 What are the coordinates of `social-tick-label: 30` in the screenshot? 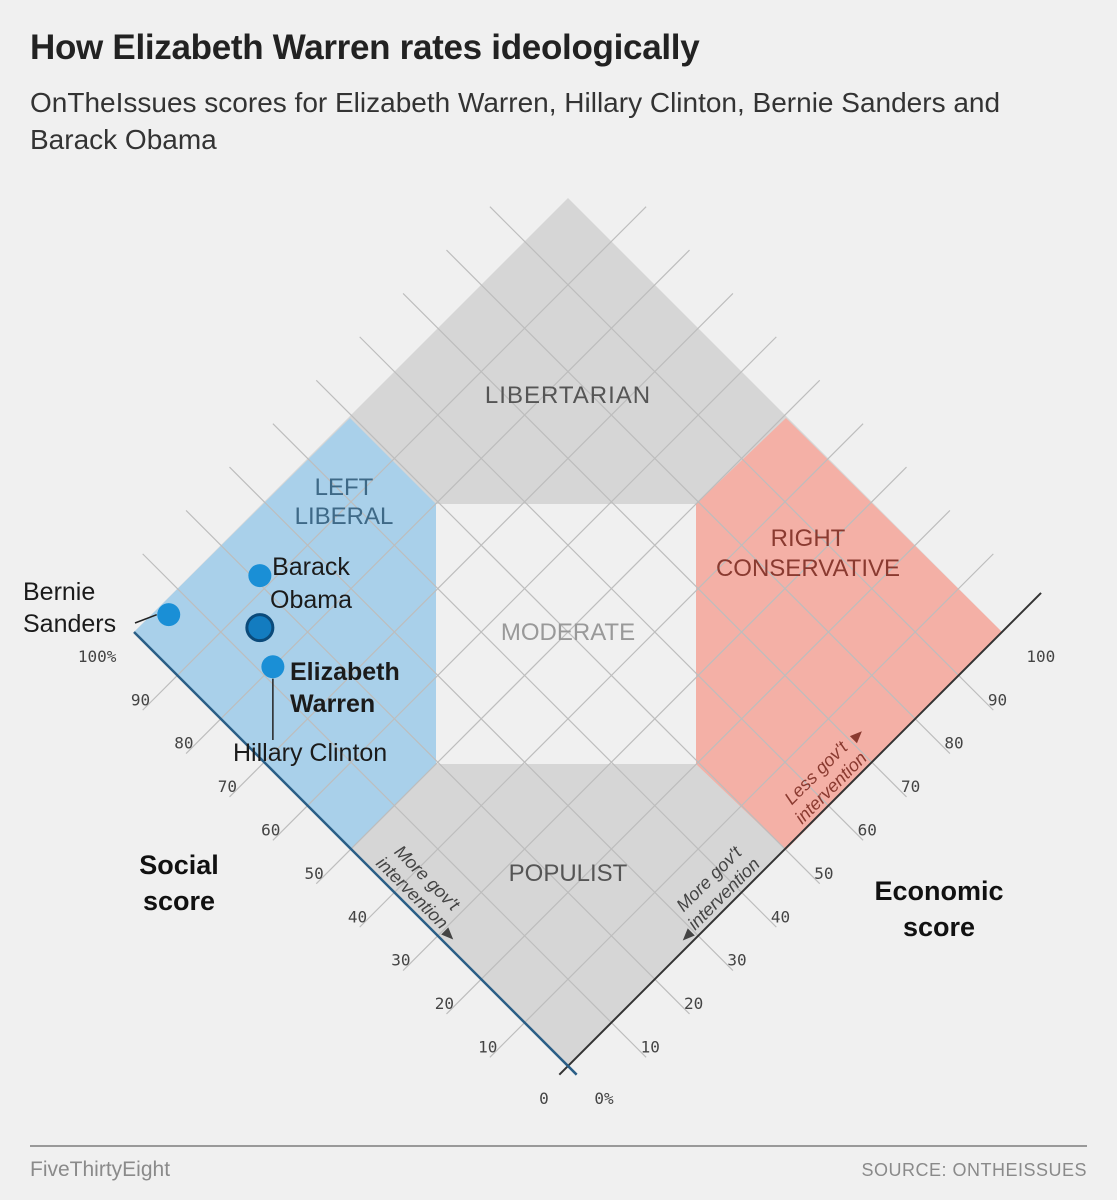 It's located at (400, 960).